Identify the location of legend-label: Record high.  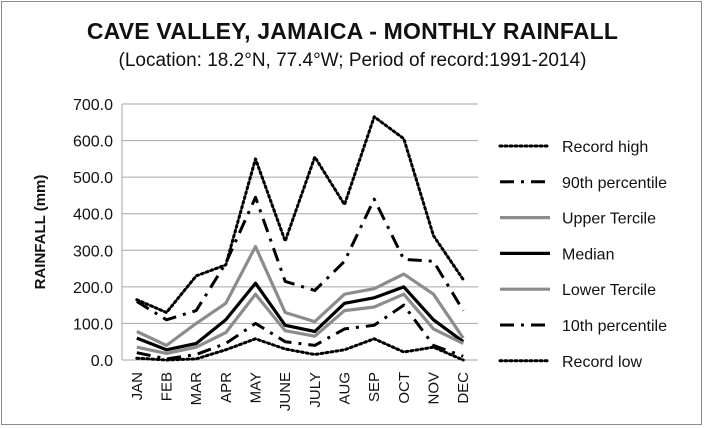
(605, 147).